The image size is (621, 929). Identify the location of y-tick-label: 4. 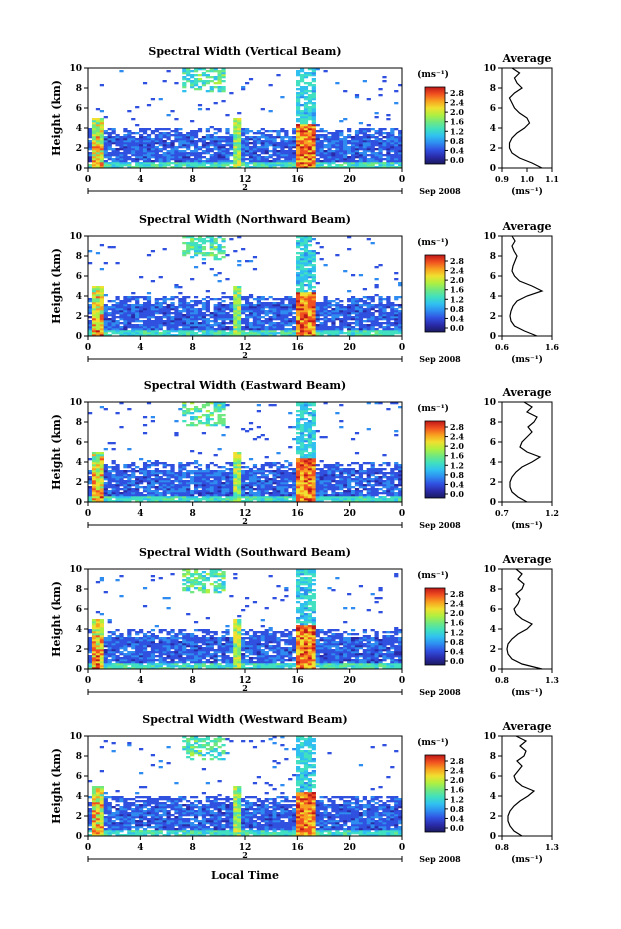
(79, 297).